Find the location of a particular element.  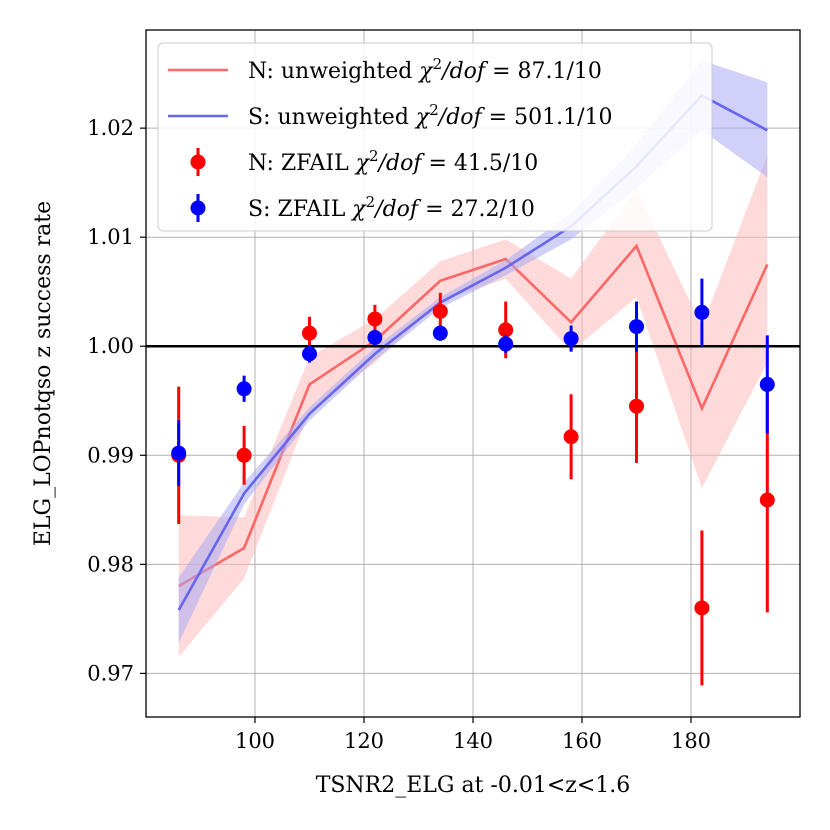

y-tick-label: 1.01 is located at coordinates (110, 237).